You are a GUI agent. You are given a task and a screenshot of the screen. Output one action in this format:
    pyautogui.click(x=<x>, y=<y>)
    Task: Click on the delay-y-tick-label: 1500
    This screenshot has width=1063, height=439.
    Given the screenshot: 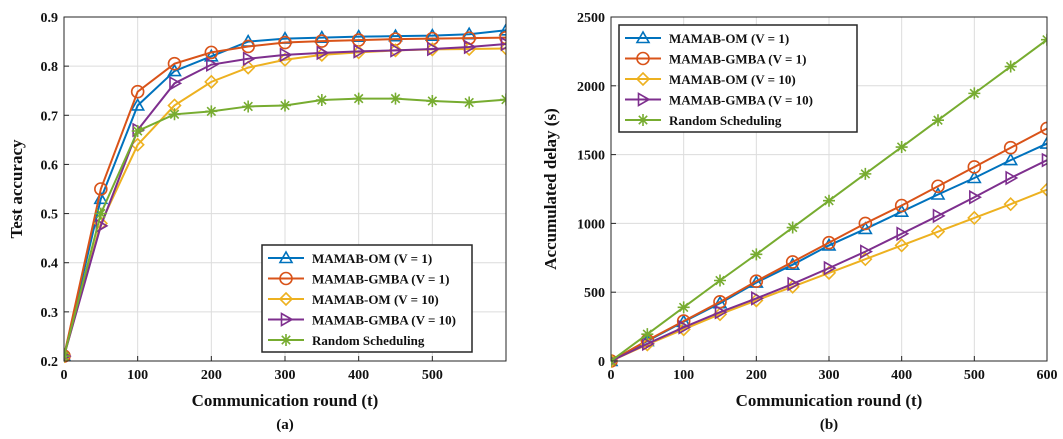 What is the action you would take?
    pyautogui.click(x=591, y=156)
    